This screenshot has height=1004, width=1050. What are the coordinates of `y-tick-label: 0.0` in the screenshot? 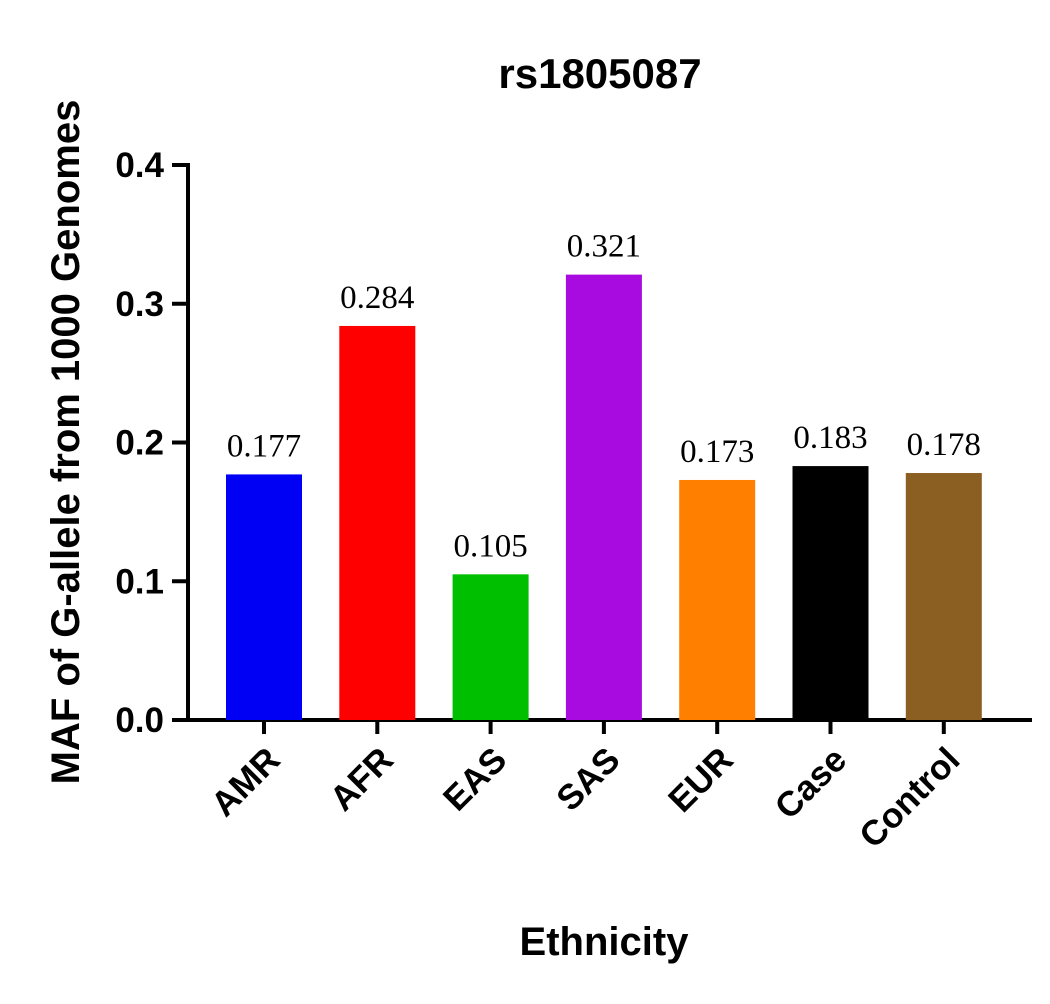 It's located at (139, 720).